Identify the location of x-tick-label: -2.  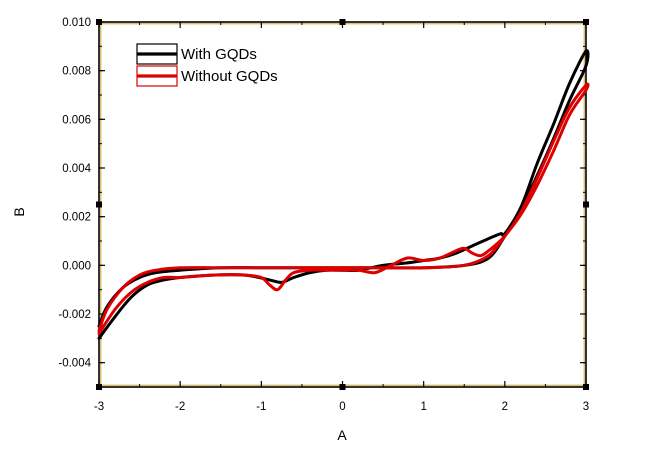
(180, 407).